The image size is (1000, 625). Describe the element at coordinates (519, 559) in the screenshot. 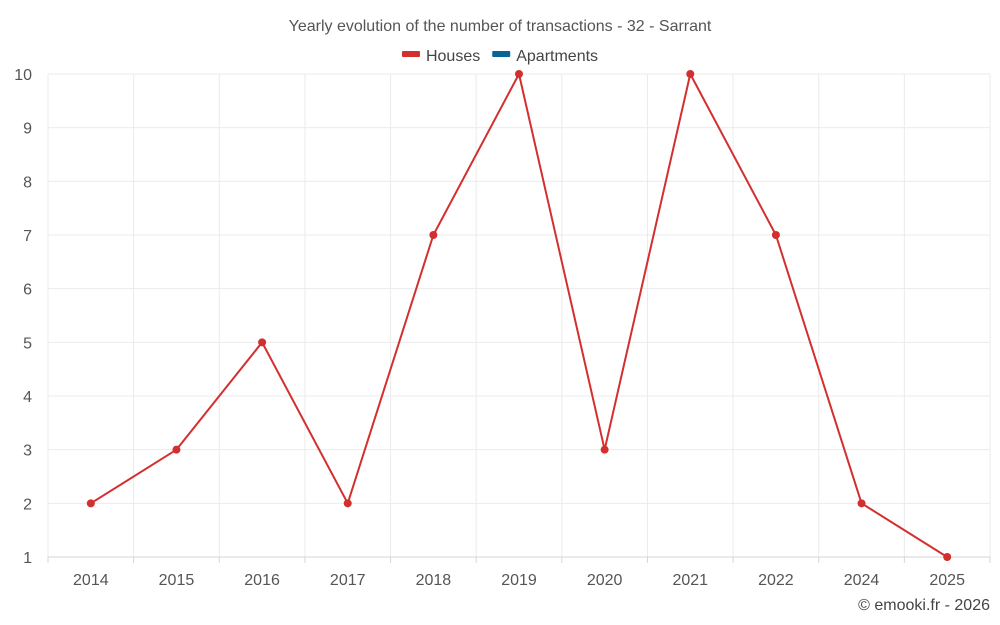

I see `axes` at that location.